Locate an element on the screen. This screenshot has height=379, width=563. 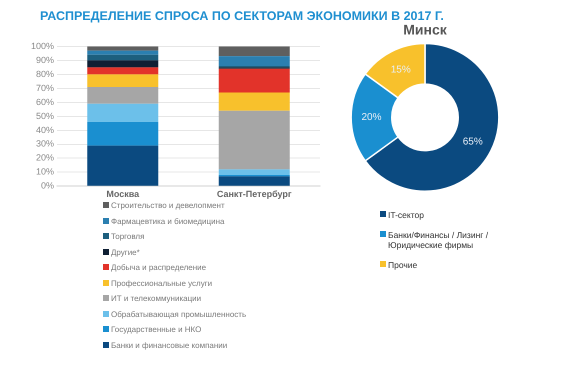
y-tick-label: 0% is located at coordinates (47, 185).